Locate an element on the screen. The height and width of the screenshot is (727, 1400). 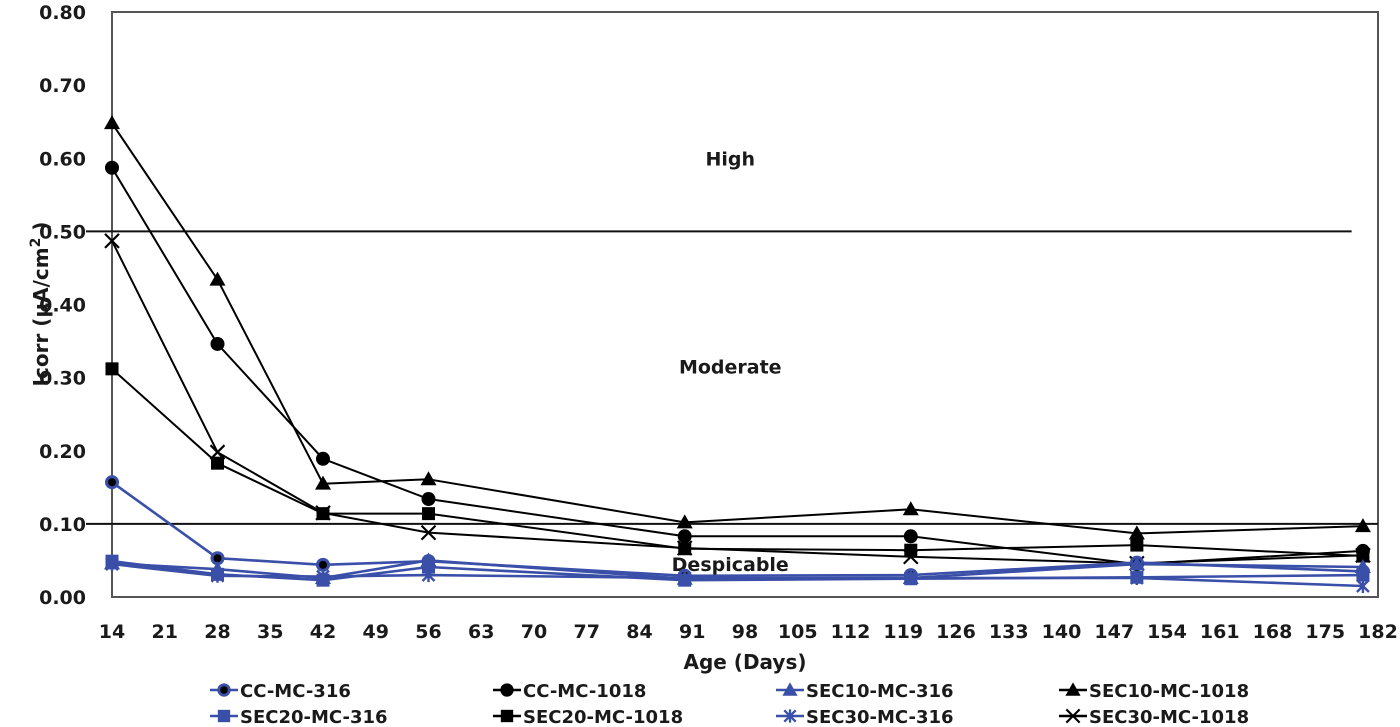
legend-item: SEC30-MC-316 is located at coordinates (865, 717).